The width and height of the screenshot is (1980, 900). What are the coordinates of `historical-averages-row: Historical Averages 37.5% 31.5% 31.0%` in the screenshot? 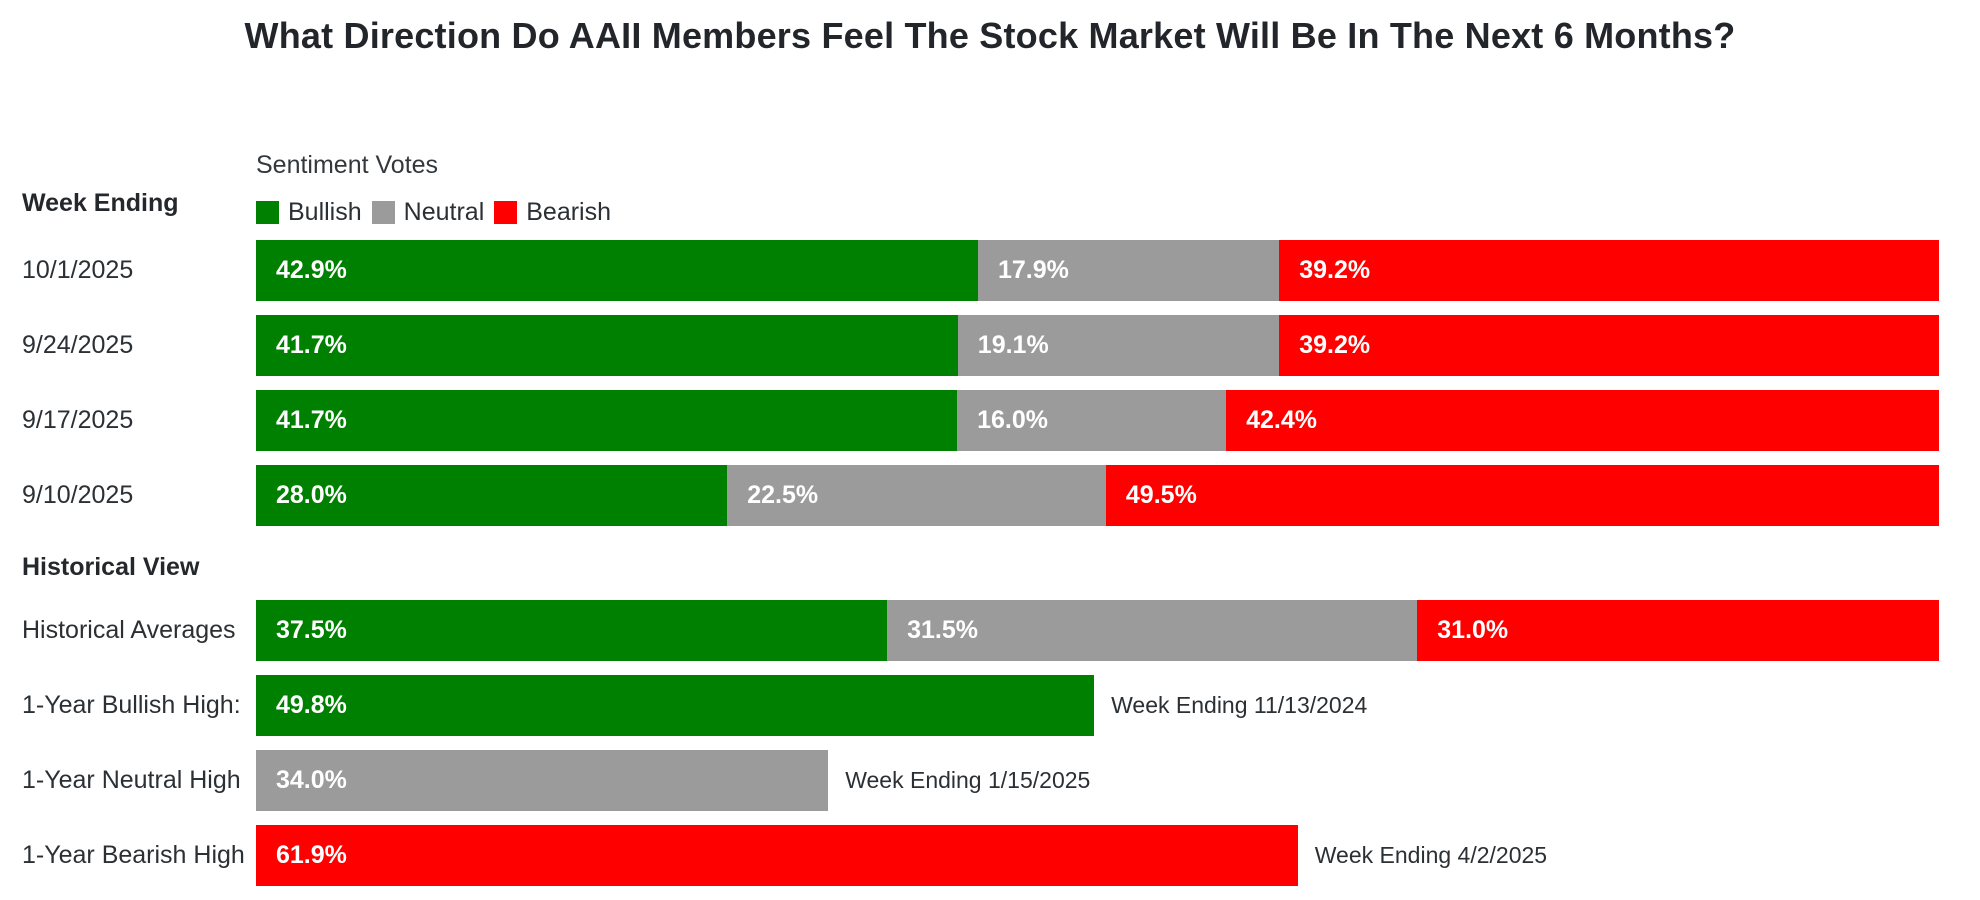 It's located at (969, 630).